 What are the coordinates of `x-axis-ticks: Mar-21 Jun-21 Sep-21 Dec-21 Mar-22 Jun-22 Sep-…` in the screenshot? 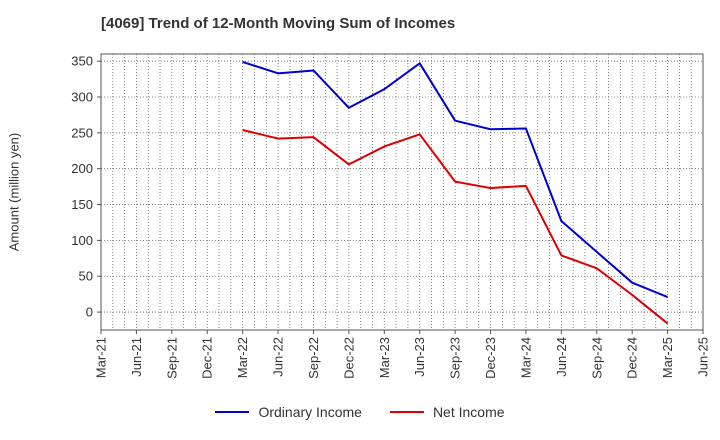 It's located at (402, 354).